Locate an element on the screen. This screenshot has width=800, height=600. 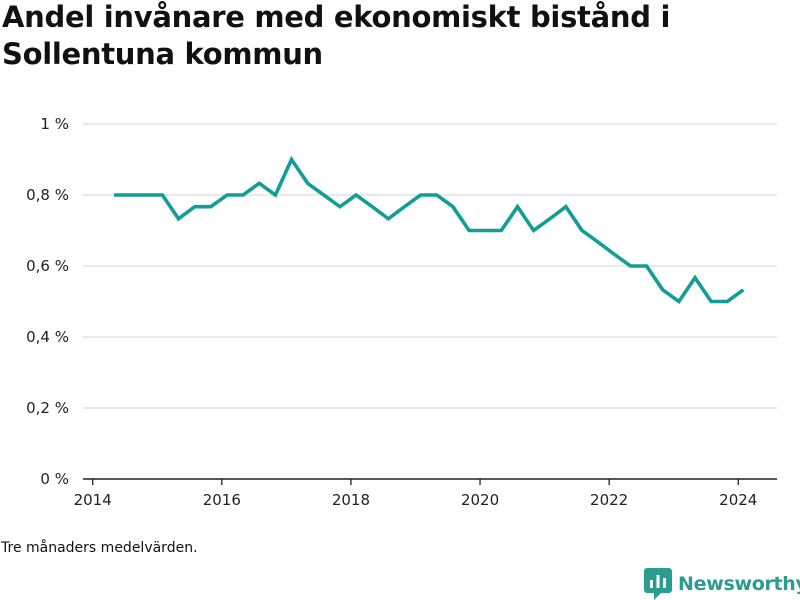
y-tick-label: 0,8 % is located at coordinates (47, 195).